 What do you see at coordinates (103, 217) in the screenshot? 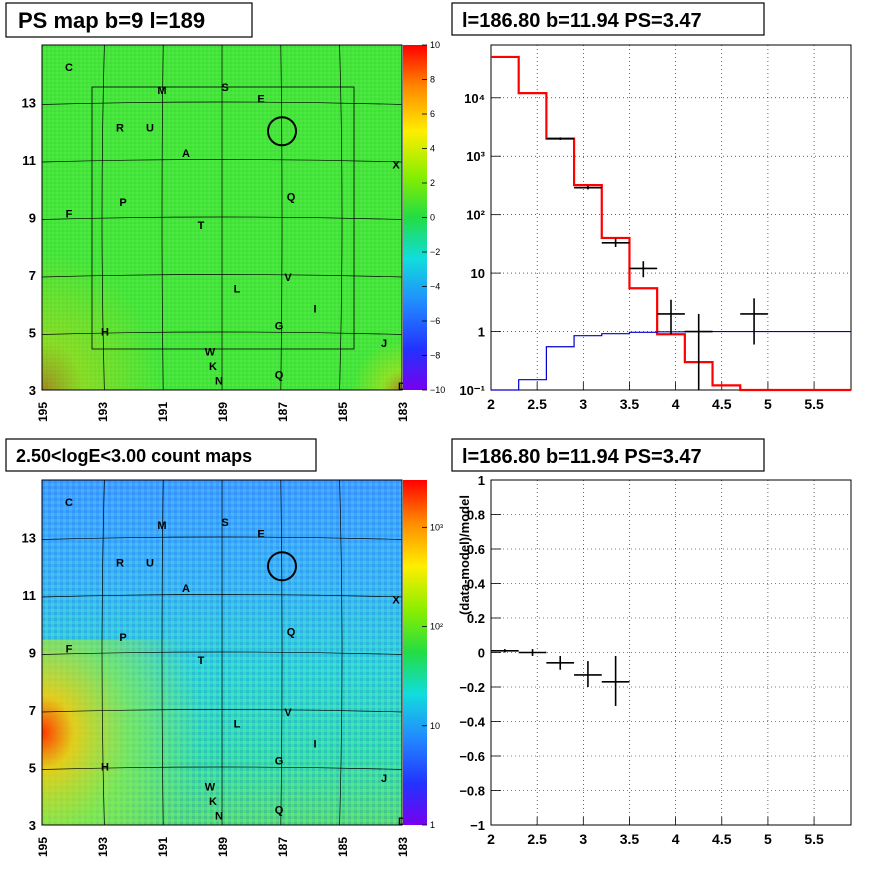
I see `grid-meridian` at bounding box center [103, 217].